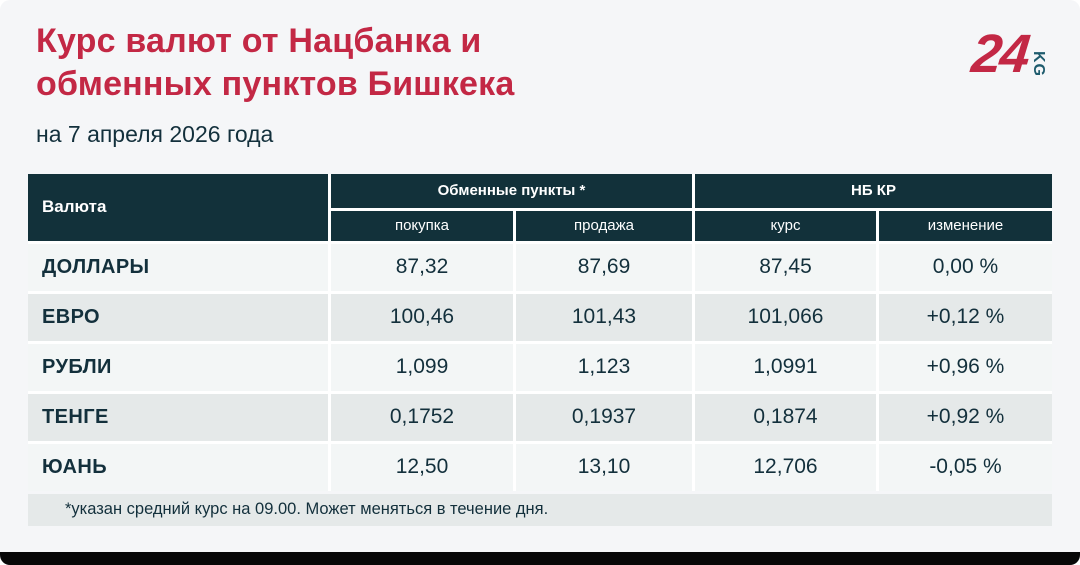  What do you see at coordinates (604, 317) in the screenshot?
I see `row-euro-sell: 101,43` at bounding box center [604, 317].